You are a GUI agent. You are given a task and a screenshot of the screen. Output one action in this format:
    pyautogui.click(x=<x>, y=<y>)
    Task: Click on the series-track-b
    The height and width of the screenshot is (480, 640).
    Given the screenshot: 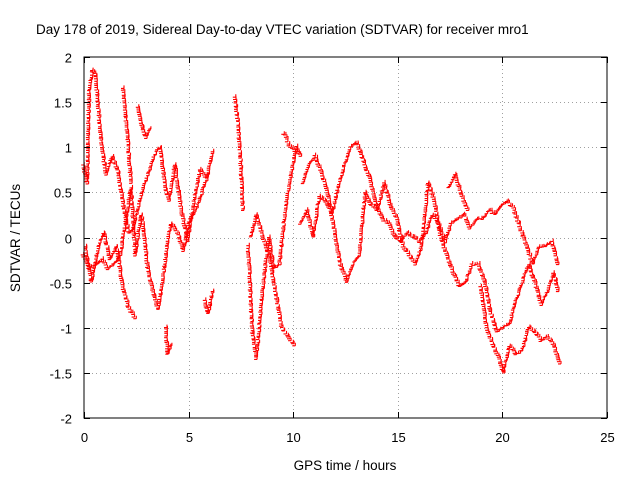 What is the action you would take?
    pyautogui.click(x=145, y=240)
    